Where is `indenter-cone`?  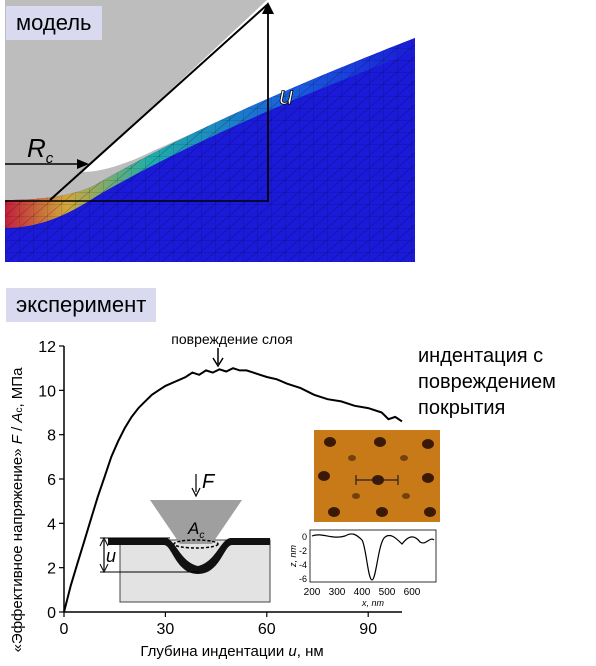
indenter-cone is located at coordinates (196, 522).